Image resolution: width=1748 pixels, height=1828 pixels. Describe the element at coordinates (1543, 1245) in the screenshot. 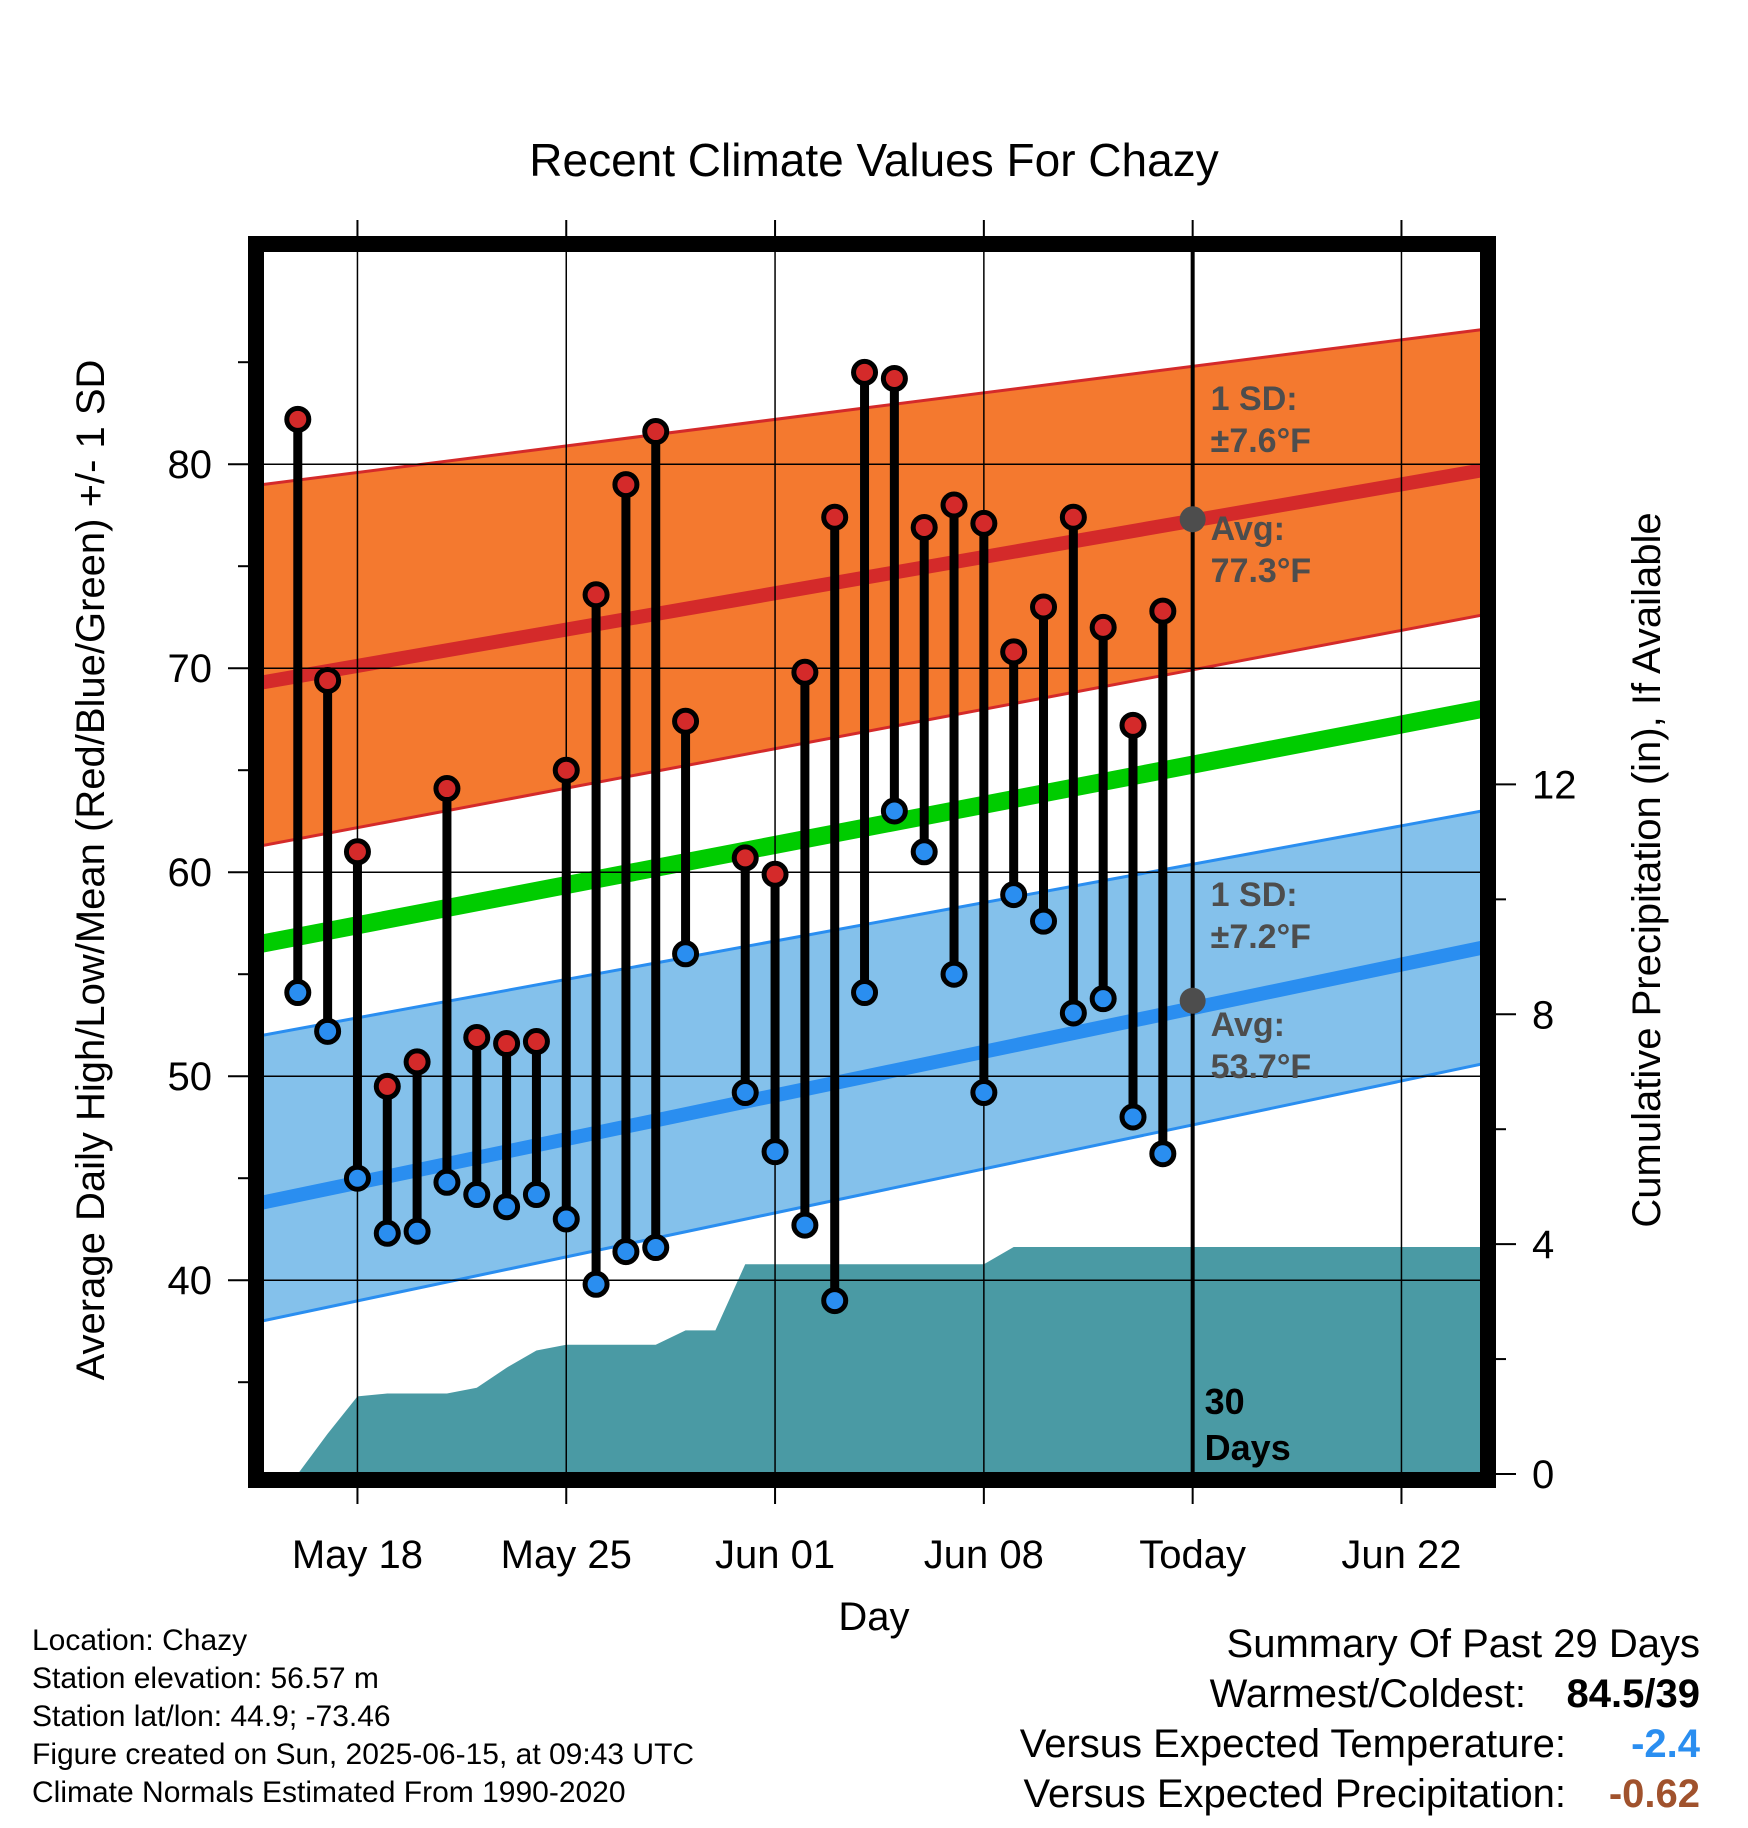

I see `y2-tick-label-1: 4` at that location.